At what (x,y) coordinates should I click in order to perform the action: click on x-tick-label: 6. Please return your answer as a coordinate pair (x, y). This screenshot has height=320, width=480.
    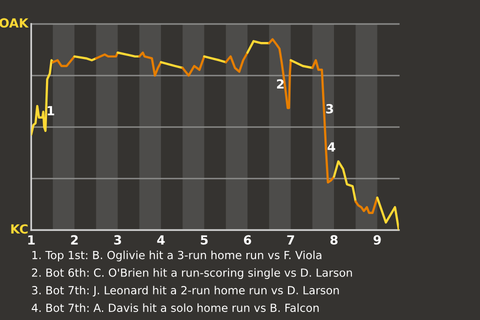
    Looking at the image, I should click on (248, 240).